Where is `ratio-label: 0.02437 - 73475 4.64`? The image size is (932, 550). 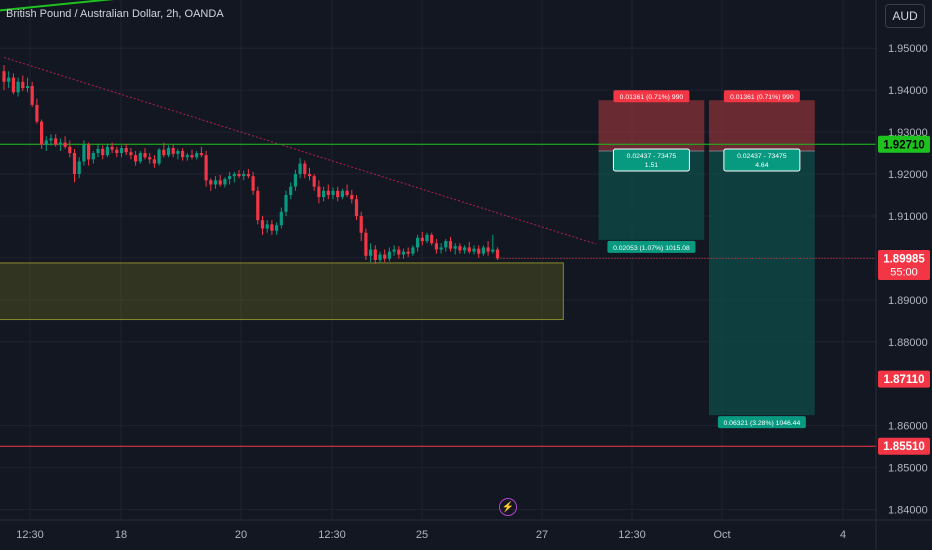 ratio-label: 0.02437 - 73475 4.64 is located at coordinates (762, 160).